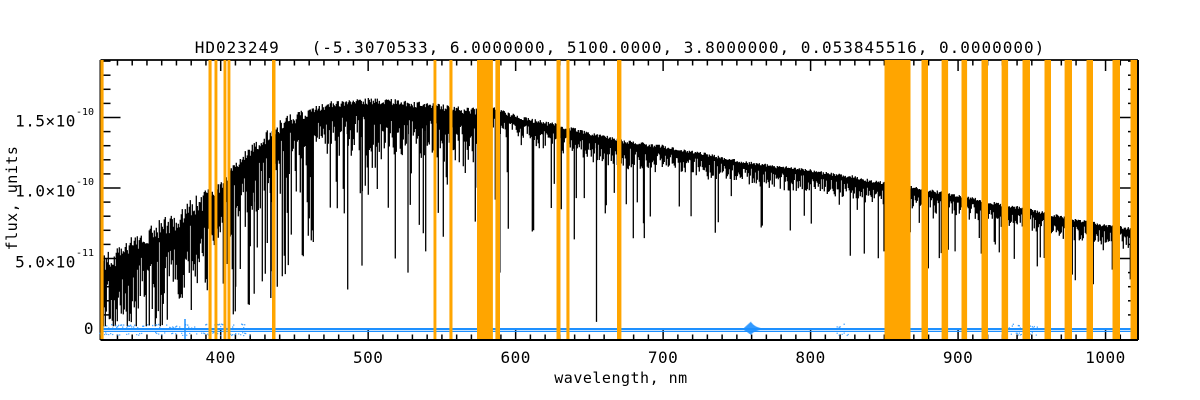 Image resolution: width=1200 pixels, height=400 pixels. I want to click on y-tick-label: 1.0×10⁻¹⁰, so click(54, 189).